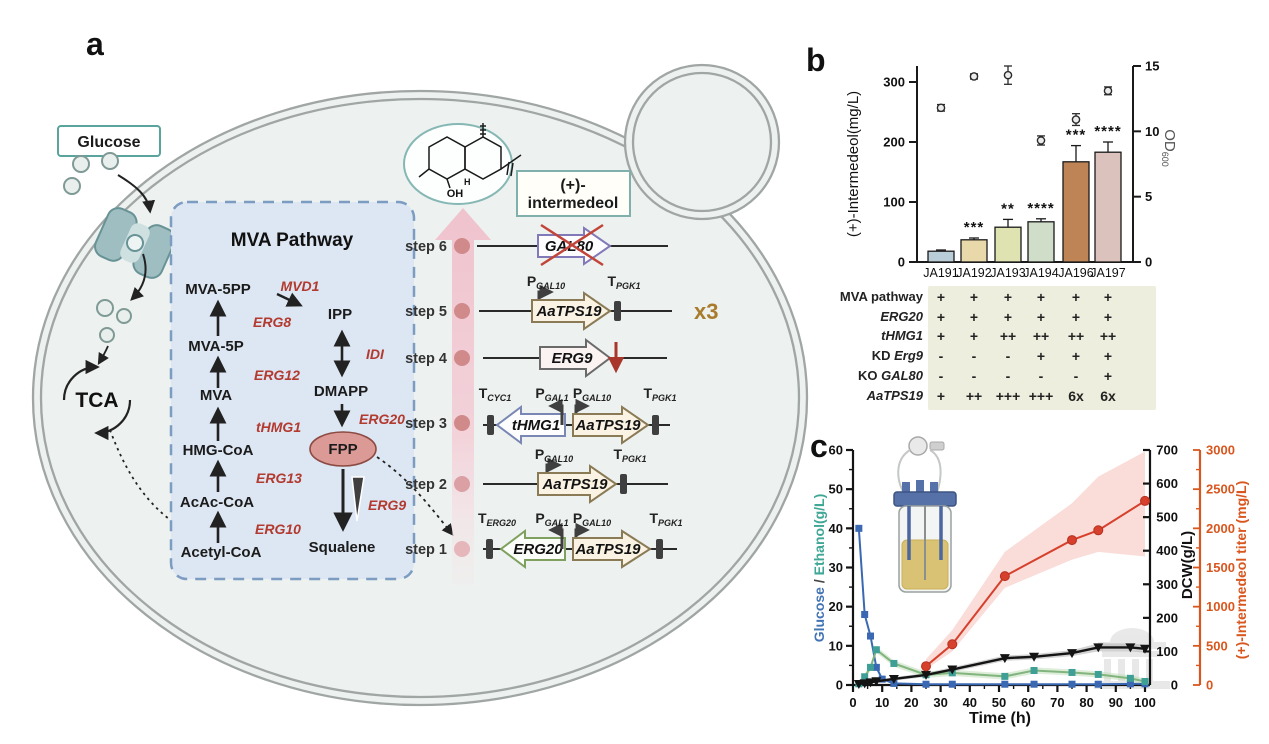 The image size is (1269, 744). Describe the element at coordinates (292, 240) in the screenshot. I see `mva-pathway-title: MVA Pathway` at that location.